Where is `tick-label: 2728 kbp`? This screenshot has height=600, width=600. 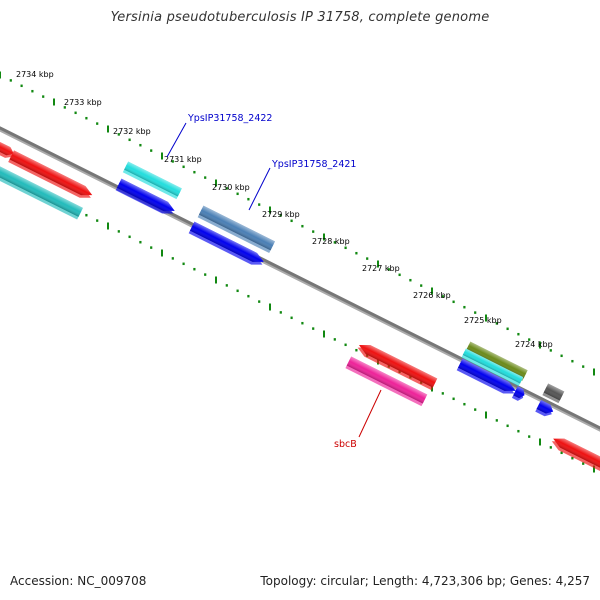
tick-label: 2728 kbp is located at coordinates (331, 241).